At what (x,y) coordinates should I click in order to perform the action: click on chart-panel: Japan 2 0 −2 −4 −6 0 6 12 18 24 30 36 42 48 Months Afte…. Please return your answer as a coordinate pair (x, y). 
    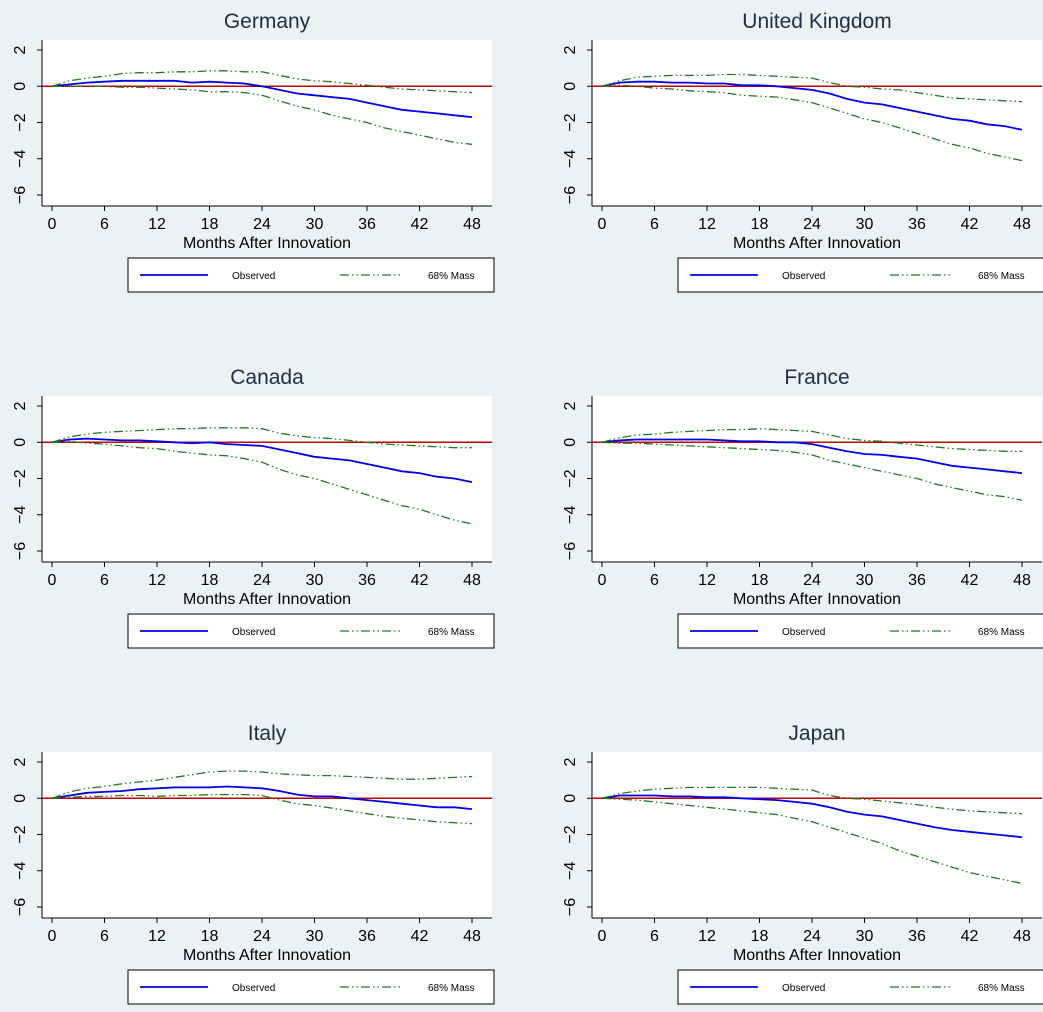
    Looking at the image, I should click on (802, 863).